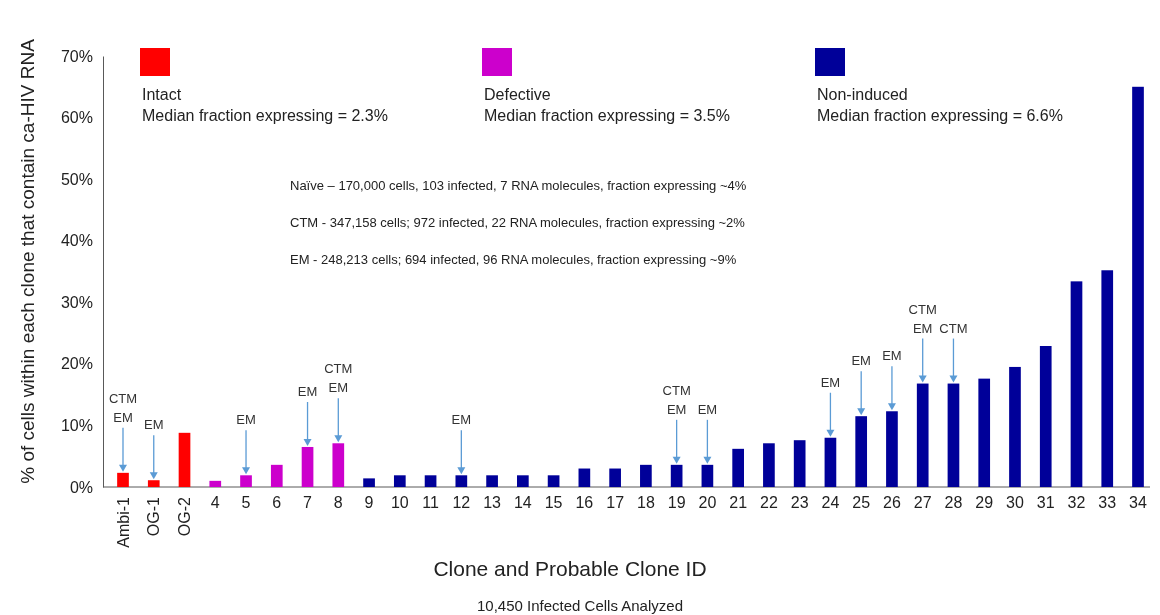  I want to click on x-tick-label: 14, so click(522, 503).